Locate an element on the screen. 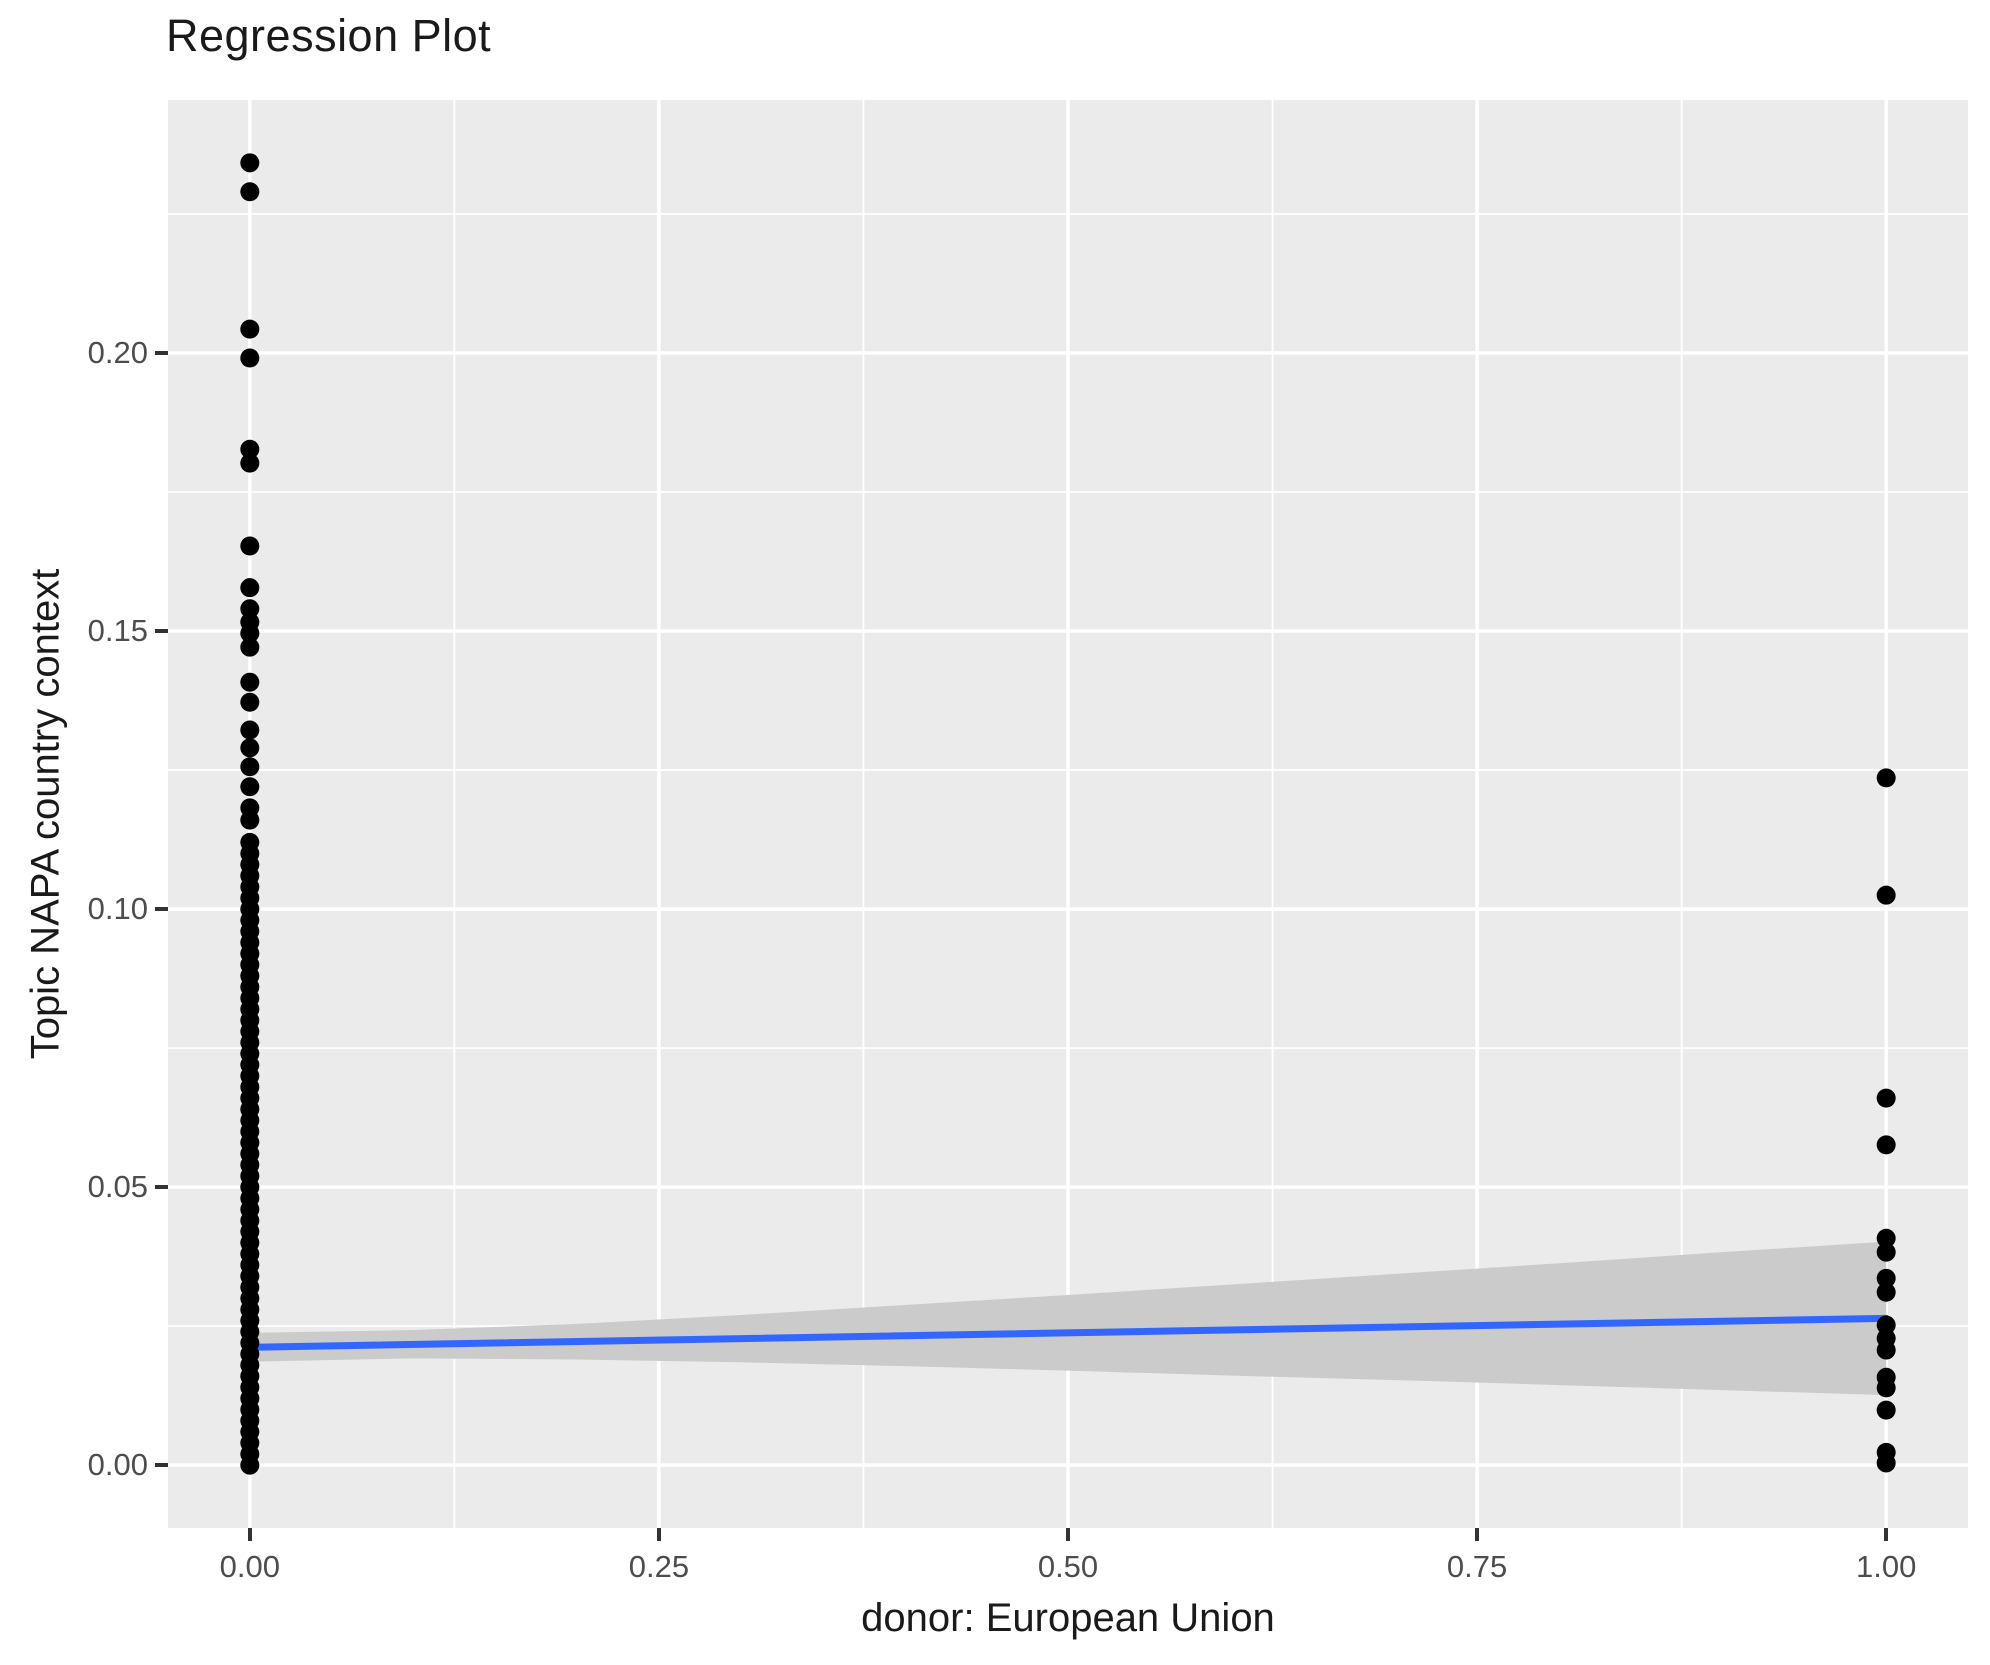 This screenshot has width=1990, height=1665. chart-title: Regression Plot is located at coordinates (329, 35).